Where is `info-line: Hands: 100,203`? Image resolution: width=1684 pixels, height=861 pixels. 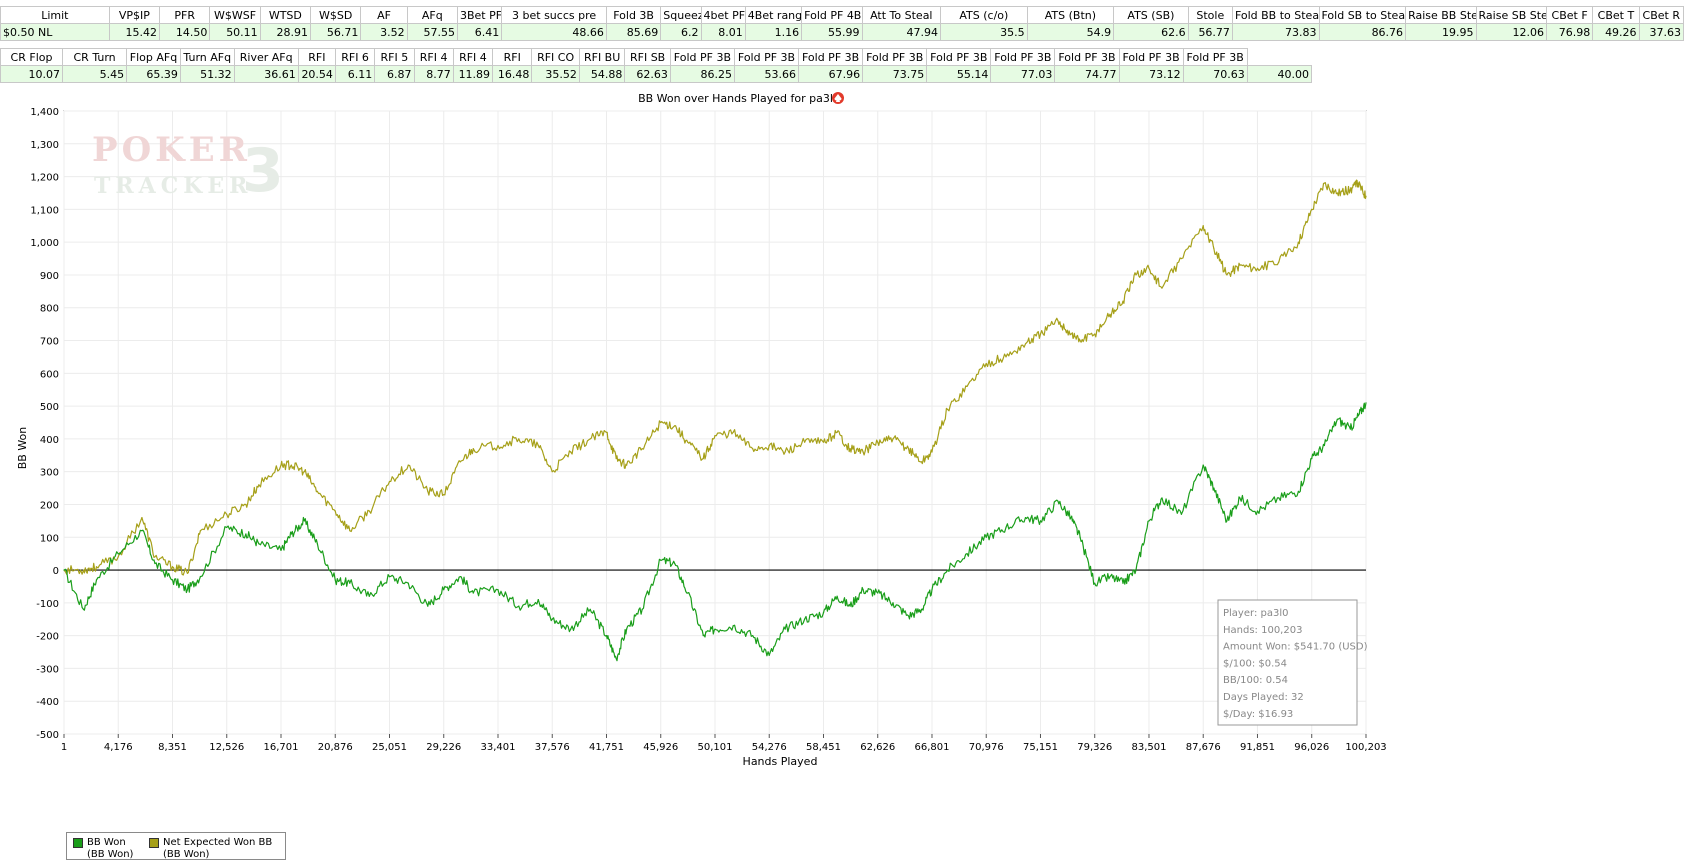 info-line: Hands: 100,203 is located at coordinates (1262, 630).